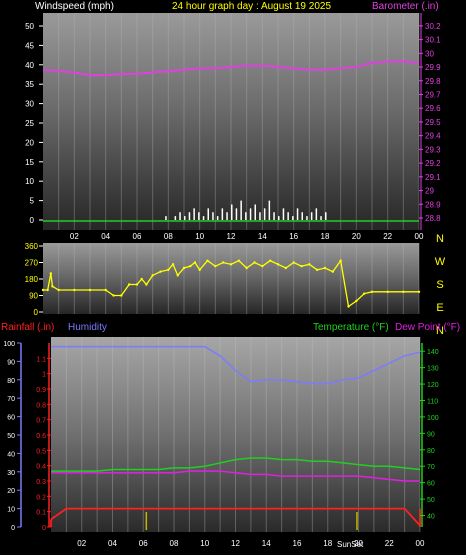 Image resolution: width=466 pixels, height=555 pixels. Describe the element at coordinates (433, 163) in the screenshot. I see `barometer-tick-label: 29.2` at that location.